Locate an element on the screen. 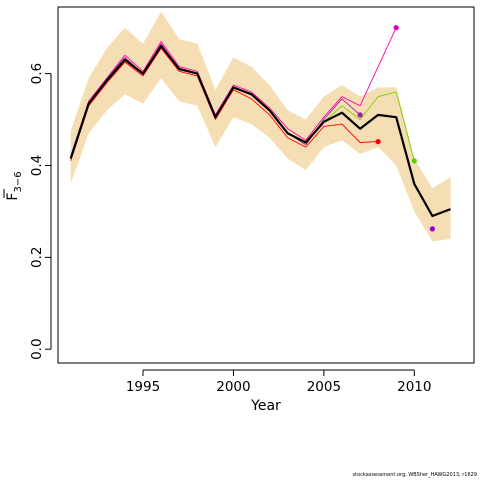  y-tick-label-0: 0.0 is located at coordinates (37, 348).